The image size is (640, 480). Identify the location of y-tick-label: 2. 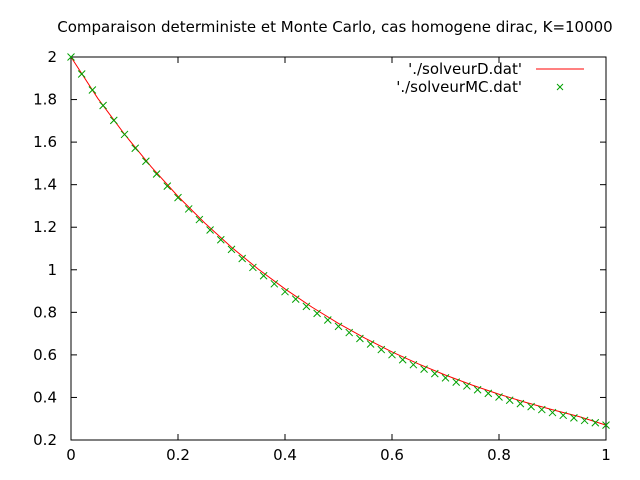
(52, 57).